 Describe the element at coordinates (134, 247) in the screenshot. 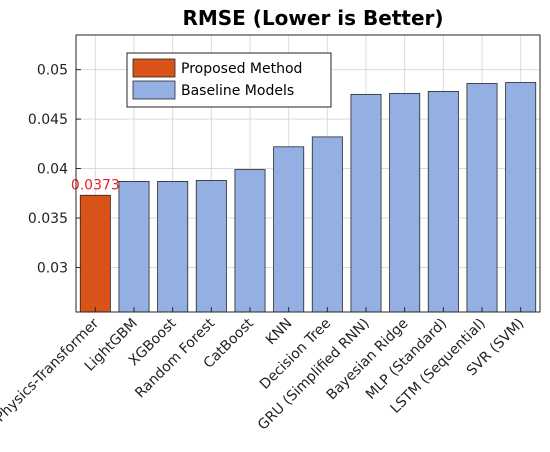

I see `bar-lightgbm` at that location.